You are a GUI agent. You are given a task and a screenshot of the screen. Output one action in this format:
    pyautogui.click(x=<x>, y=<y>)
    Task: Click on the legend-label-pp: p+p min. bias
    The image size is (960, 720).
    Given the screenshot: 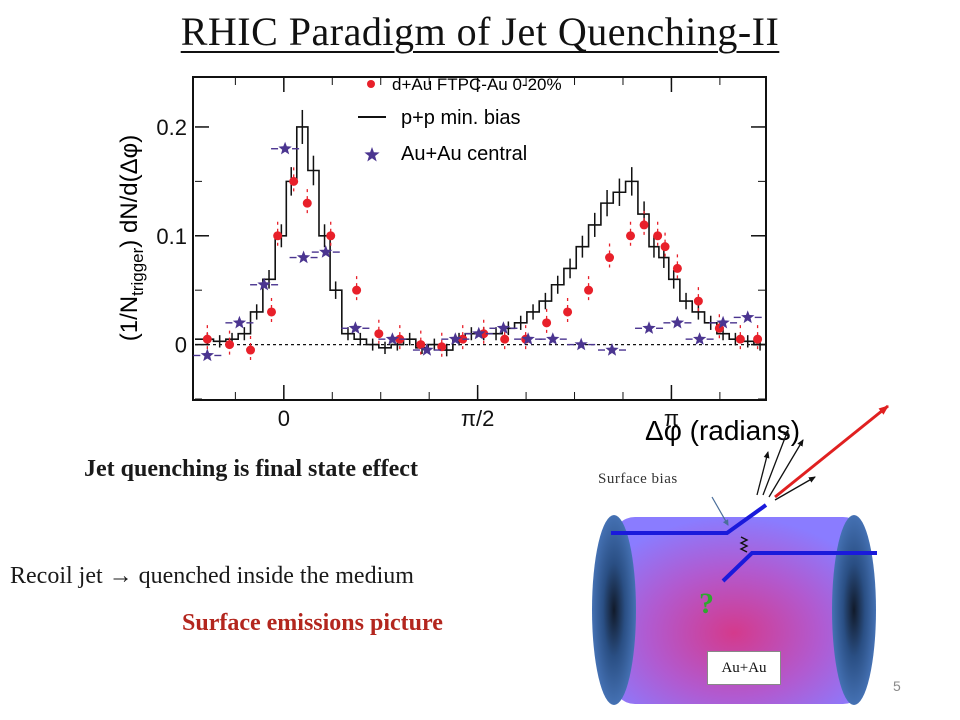 What is the action you would take?
    pyautogui.click(x=461, y=118)
    